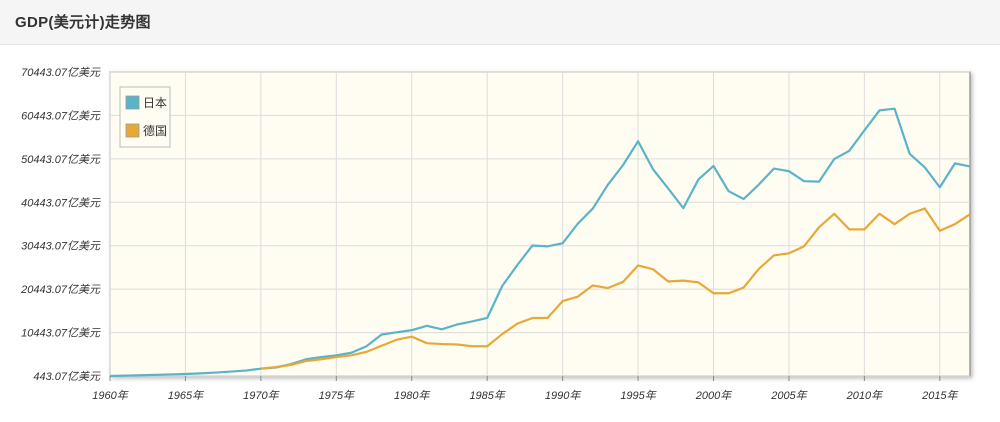 This screenshot has width=1000, height=422. I want to click on x-tick-label: 1970年, so click(261, 395).